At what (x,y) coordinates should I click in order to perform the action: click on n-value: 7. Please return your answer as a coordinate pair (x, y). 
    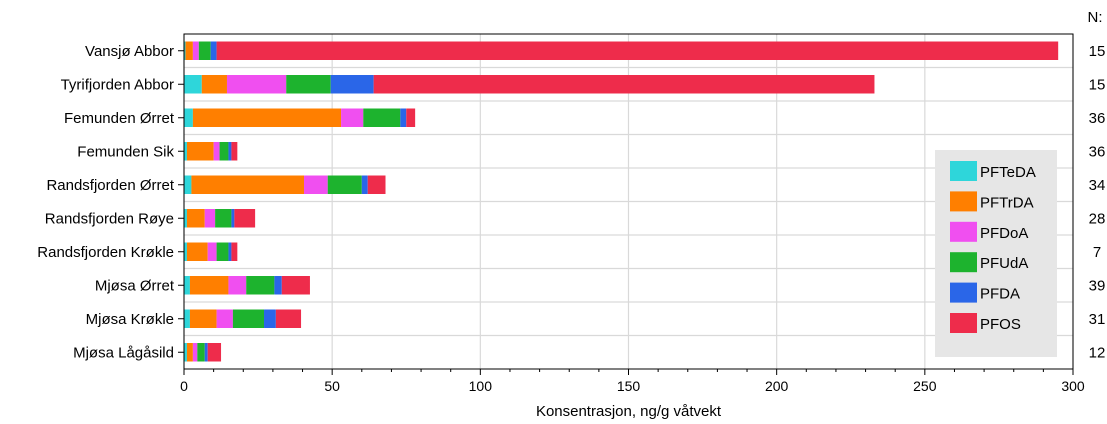
    Looking at the image, I should click on (1097, 252).